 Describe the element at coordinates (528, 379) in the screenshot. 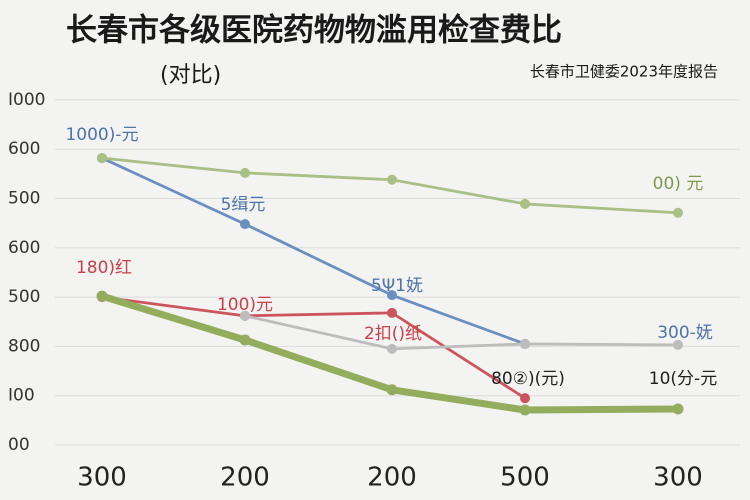

I see `annotation: 80②)(元)` at that location.